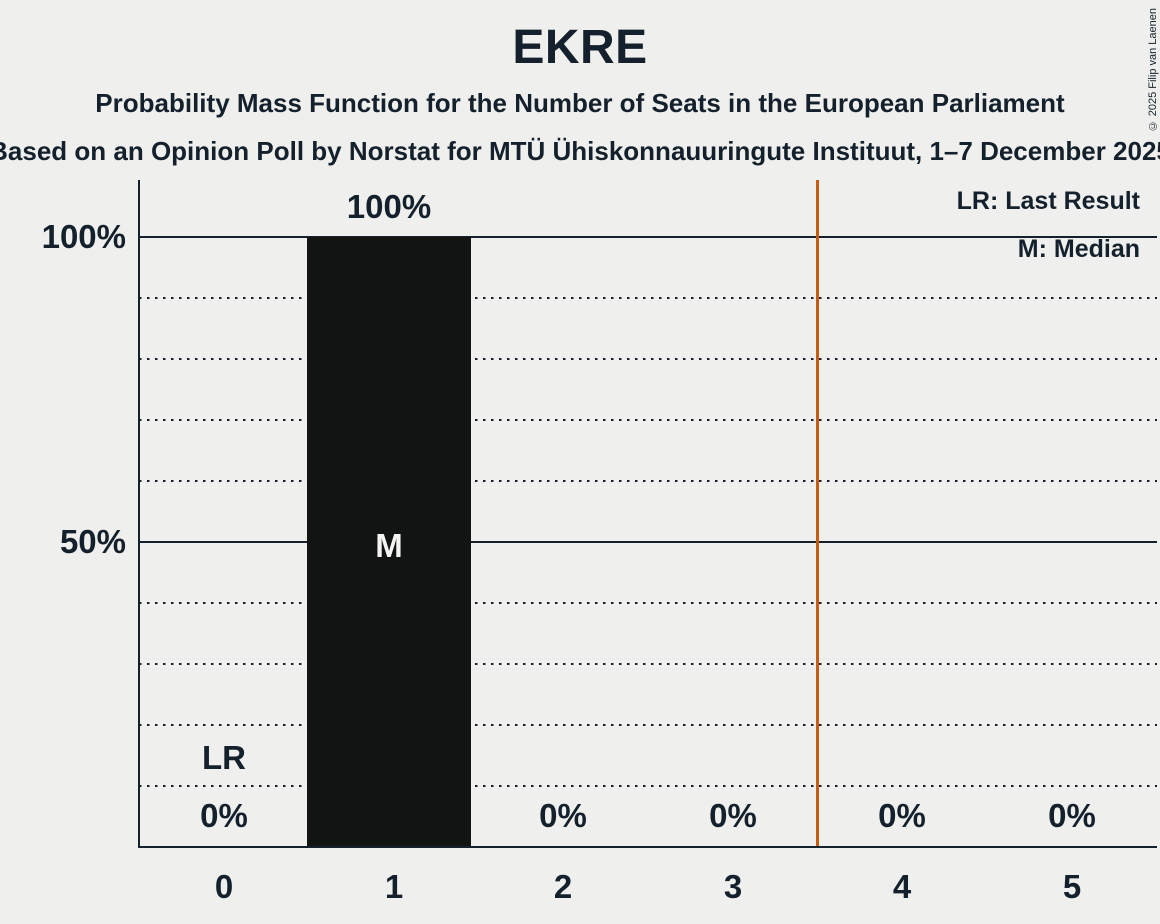  I want to click on gridline-dotted-30pct, so click(648, 664).